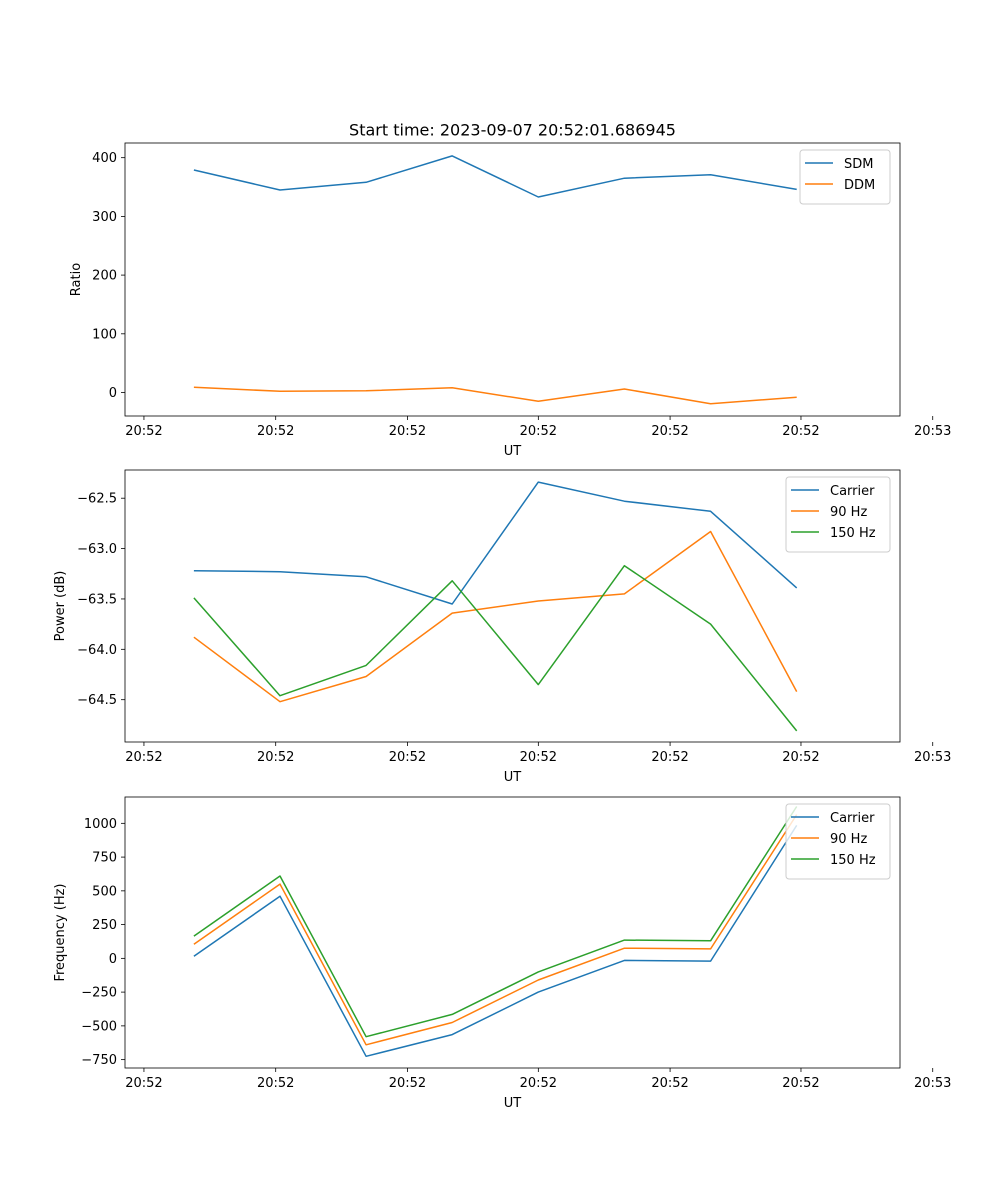  I want to click on y-axis-label: Frequency (Hz), so click(60, 932).